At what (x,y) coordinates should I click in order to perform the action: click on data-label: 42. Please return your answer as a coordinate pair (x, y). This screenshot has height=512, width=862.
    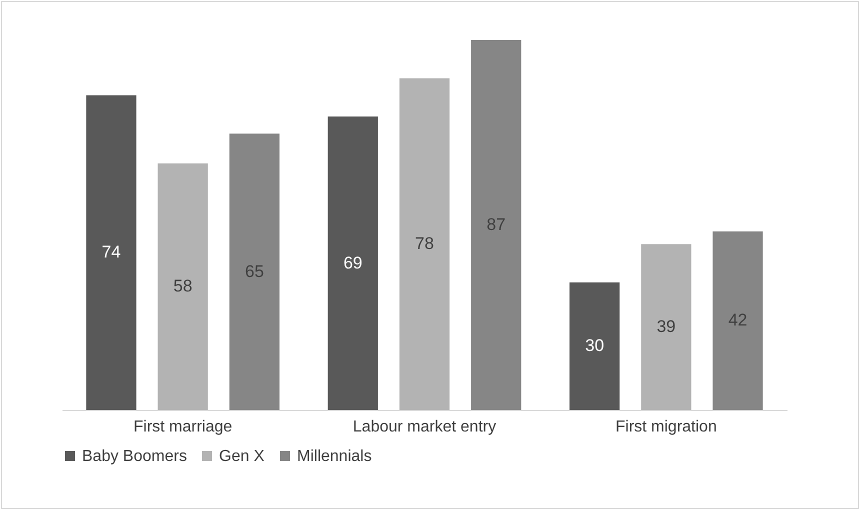
    Looking at the image, I should click on (738, 320).